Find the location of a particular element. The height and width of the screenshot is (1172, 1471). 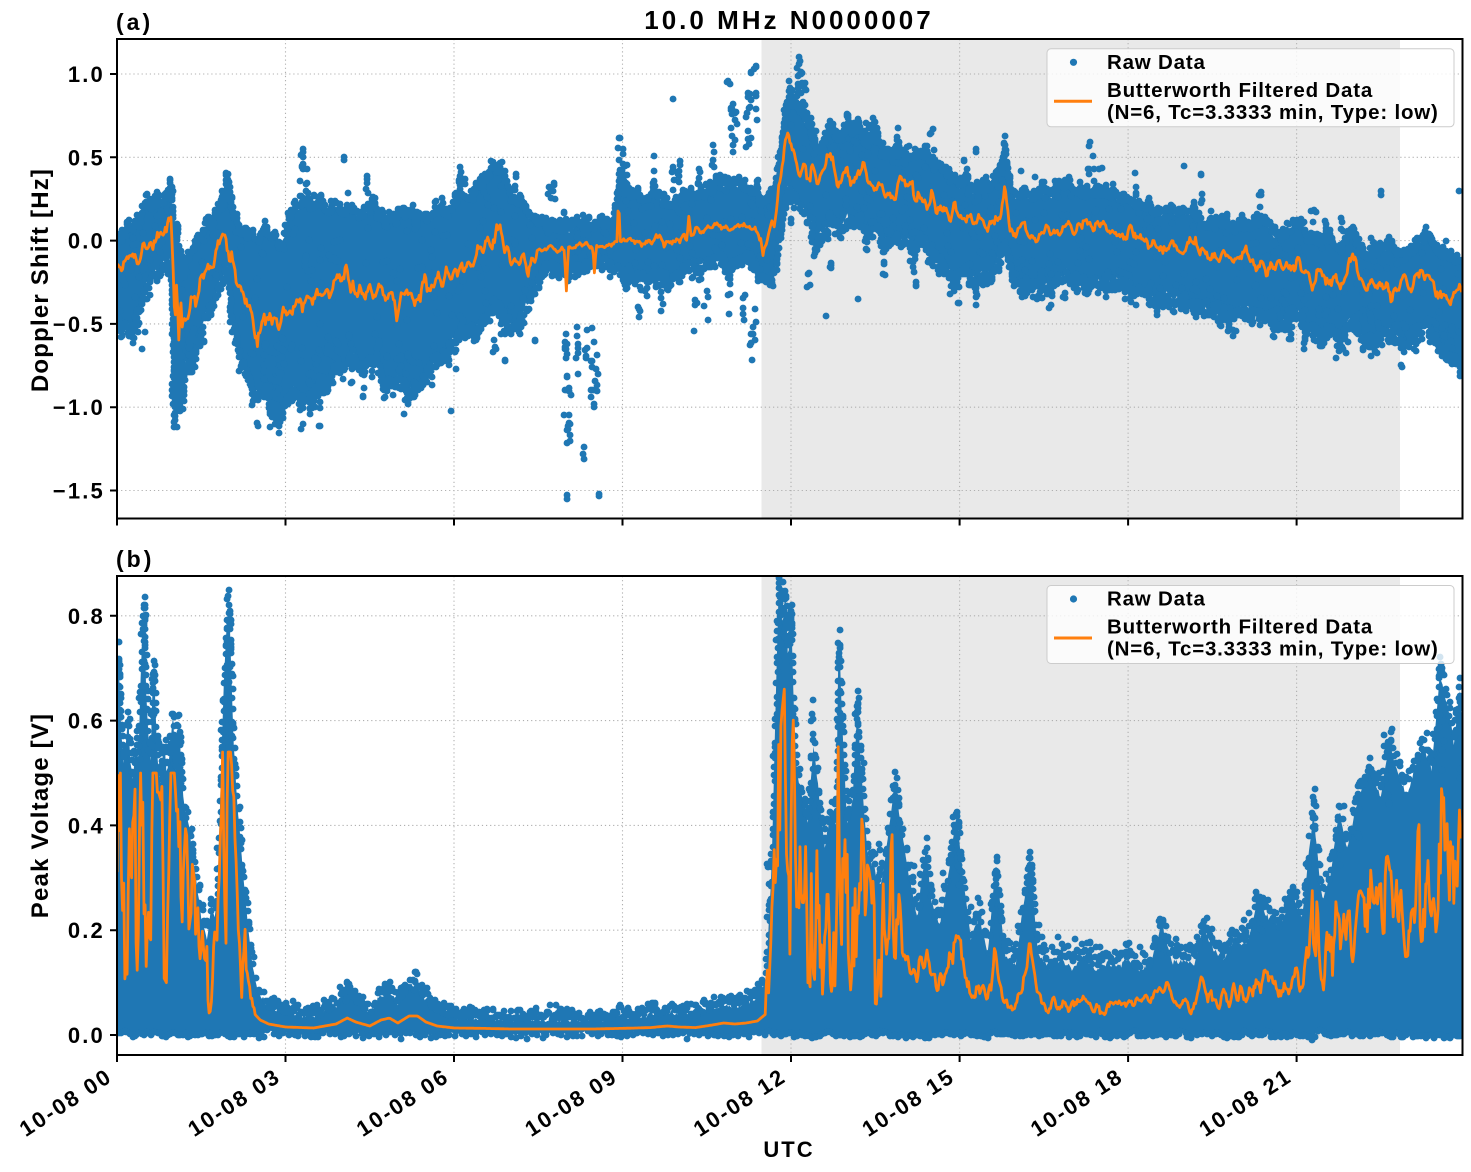

svg-text: Doppler Shift [Hz] is located at coordinates (40, 280).